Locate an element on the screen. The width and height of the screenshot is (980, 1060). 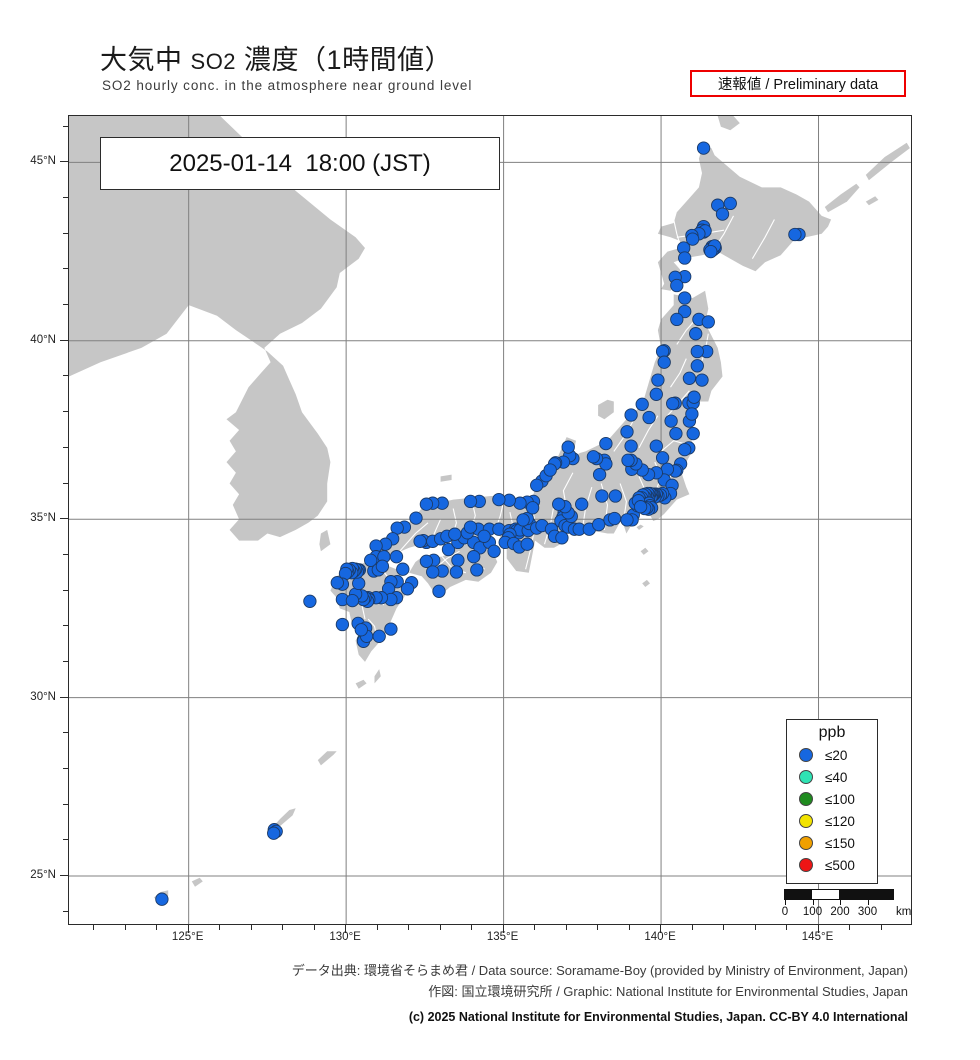
scale-bar-ticks is located at coordinates (839, 903).